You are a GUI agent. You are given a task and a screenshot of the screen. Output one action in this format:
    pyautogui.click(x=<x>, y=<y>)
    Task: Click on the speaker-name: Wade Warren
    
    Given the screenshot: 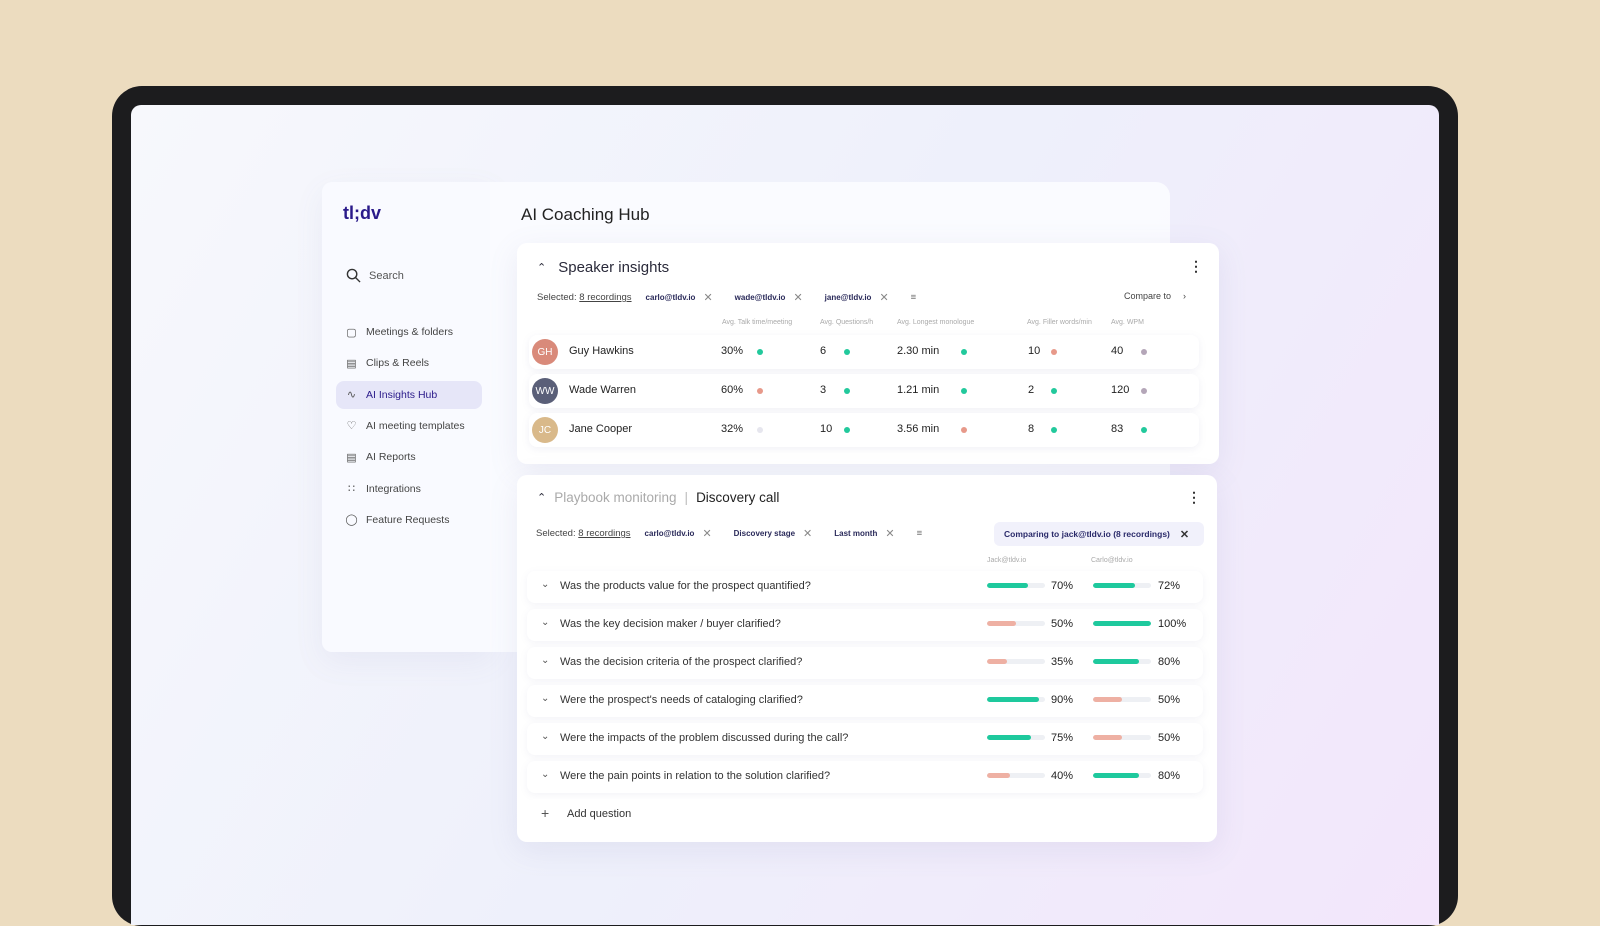 What is the action you would take?
    pyautogui.click(x=603, y=390)
    